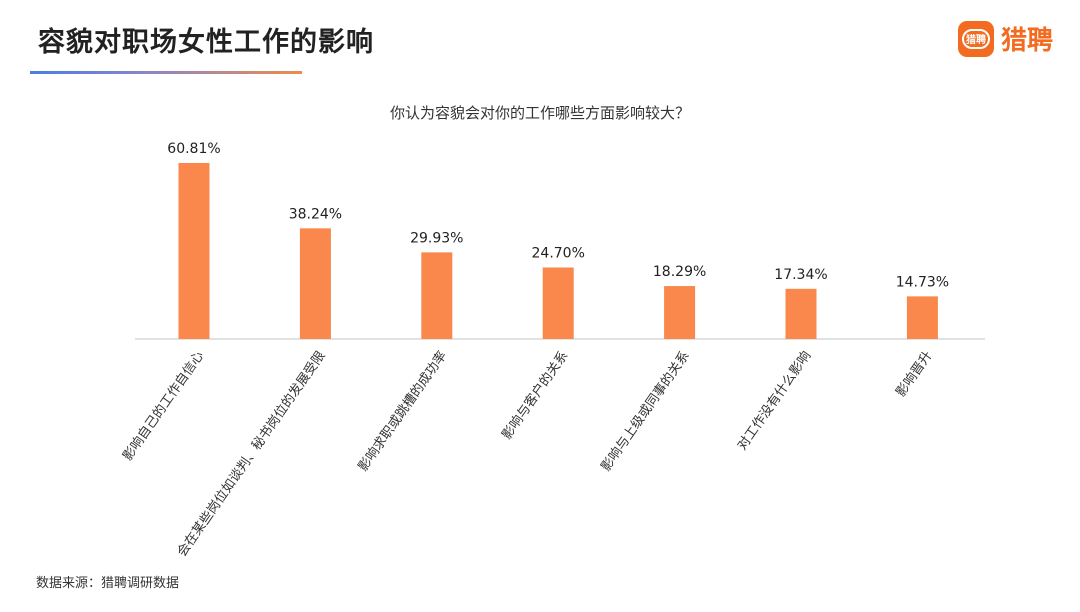  What do you see at coordinates (535, 395) in the screenshot?
I see `category-label: 影响与客户的关系` at bounding box center [535, 395].